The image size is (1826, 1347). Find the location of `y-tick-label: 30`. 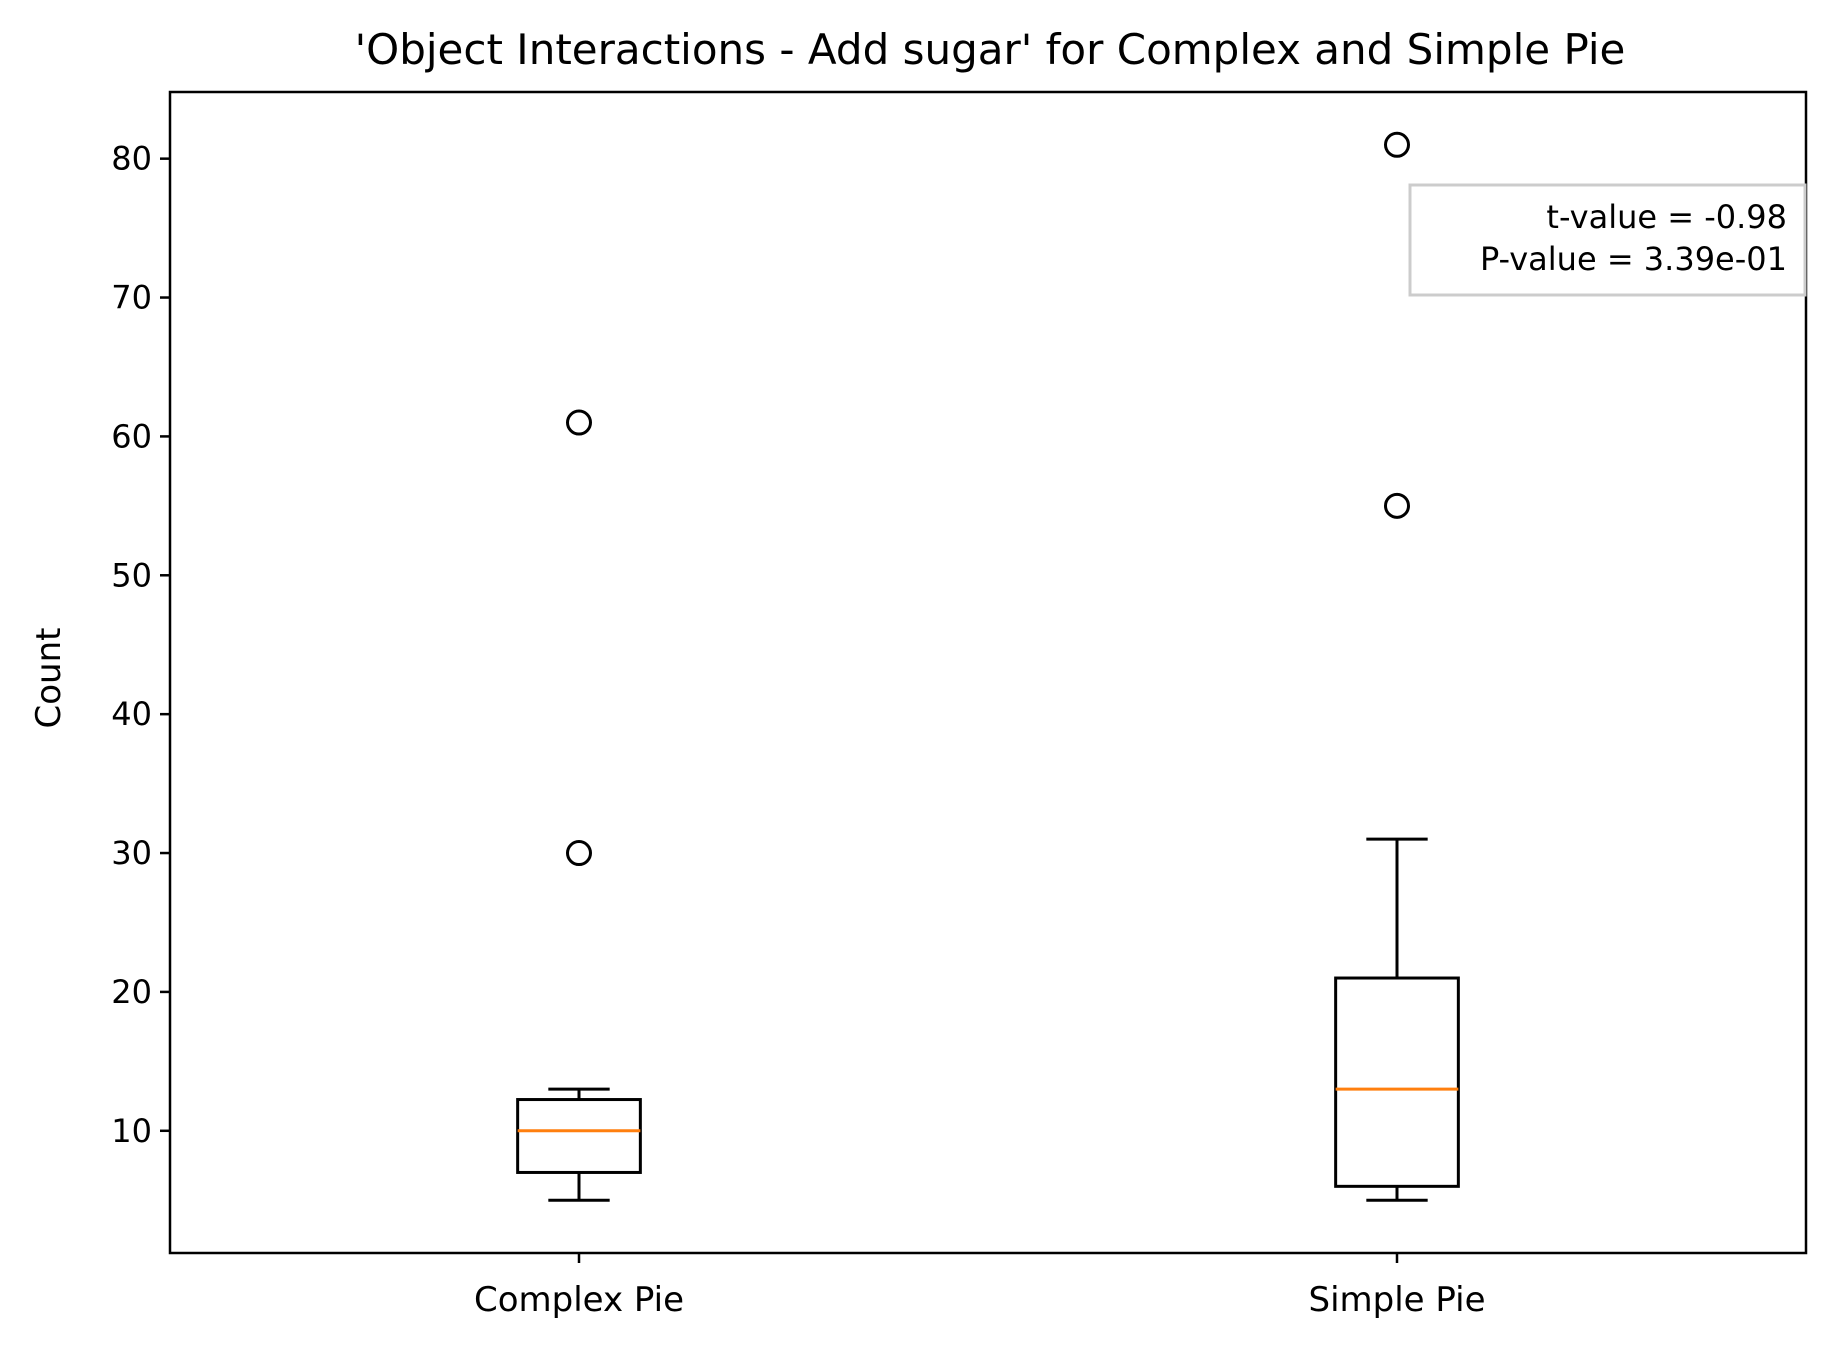

y-tick-label: 30 is located at coordinates (131, 853).